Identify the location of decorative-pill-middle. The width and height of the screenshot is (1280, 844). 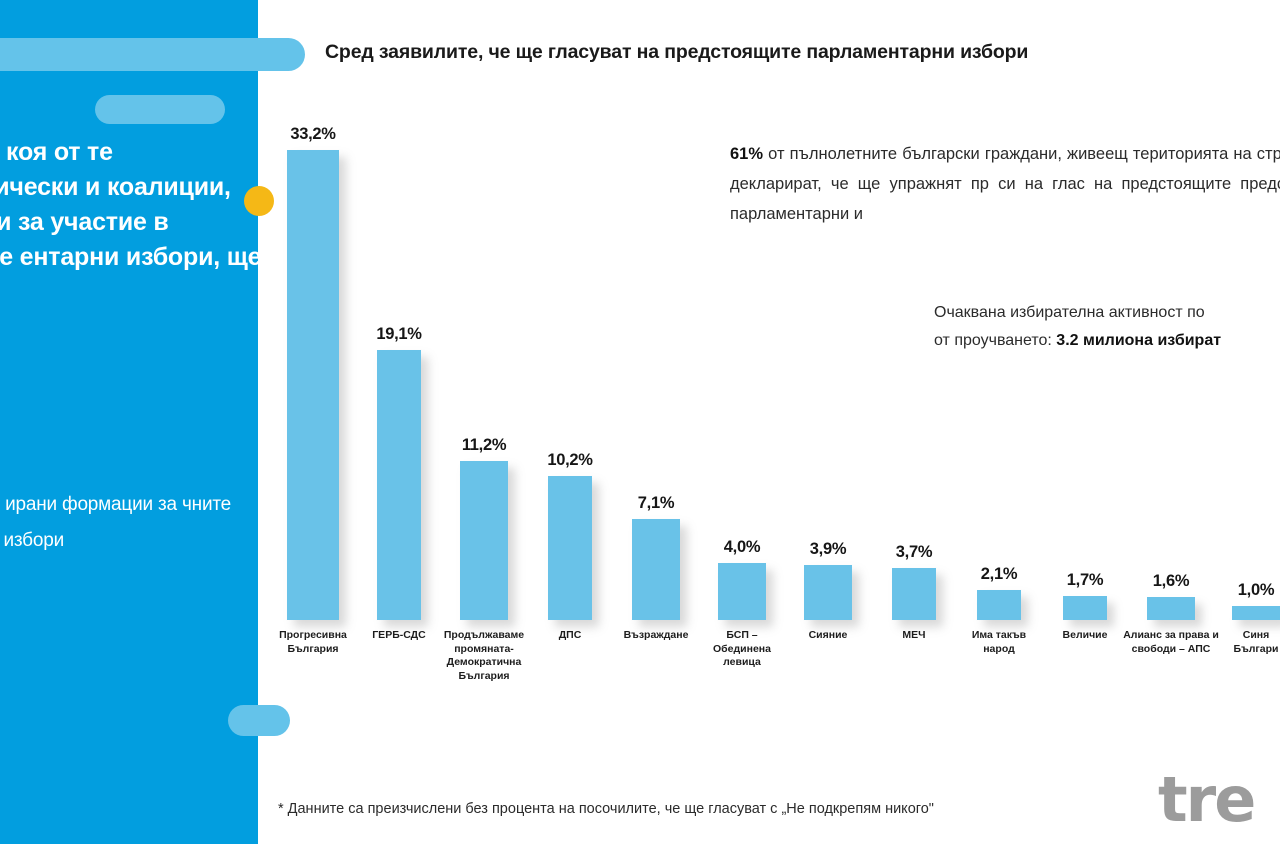
(160, 109).